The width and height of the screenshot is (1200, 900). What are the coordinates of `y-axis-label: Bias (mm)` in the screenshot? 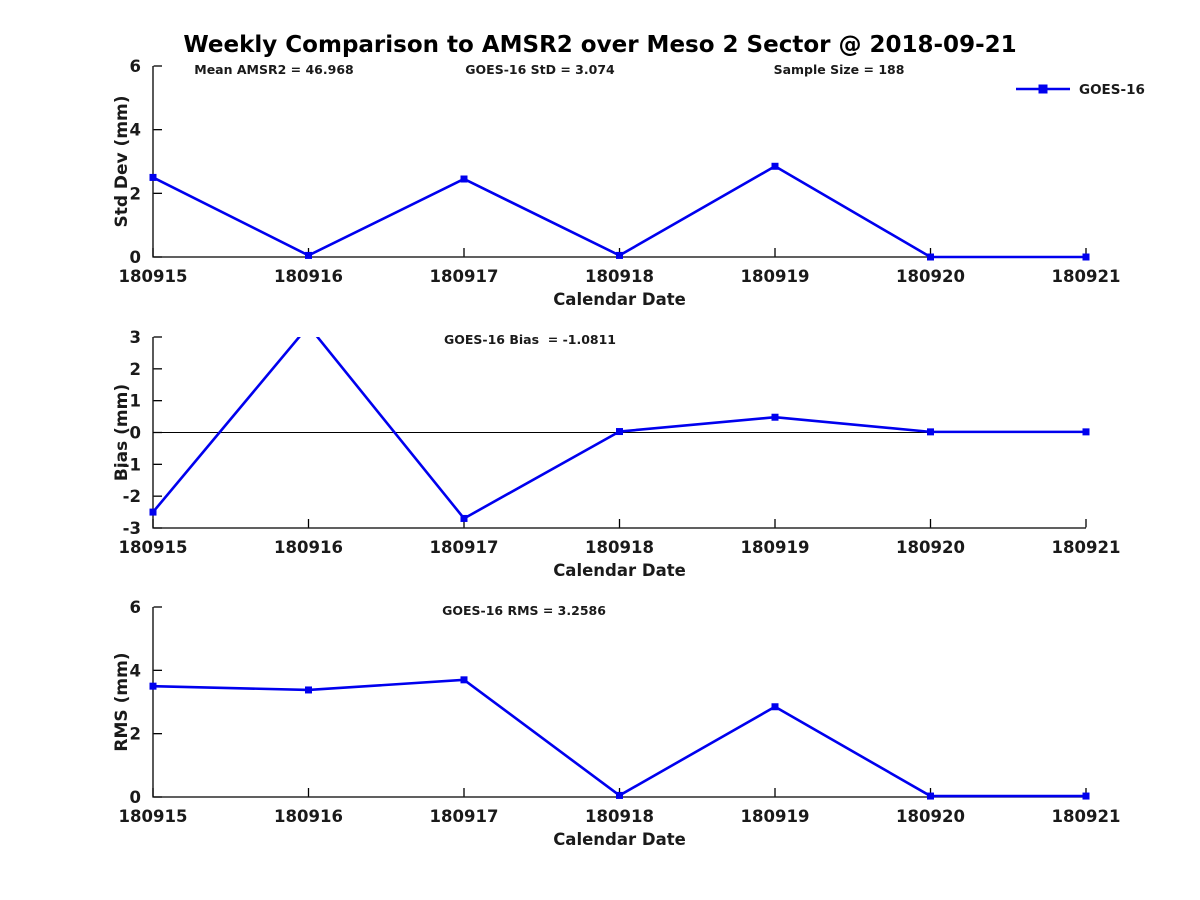 It's located at (122, 432).